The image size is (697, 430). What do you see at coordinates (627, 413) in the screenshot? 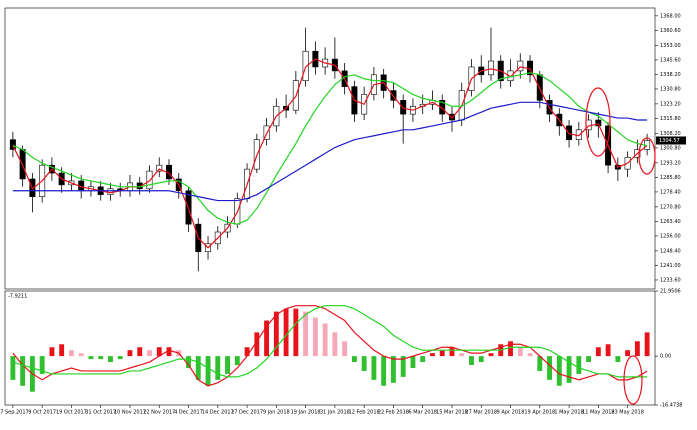
I see `x-tick-label: 23 May 2018` at bounding box center [627, 413].